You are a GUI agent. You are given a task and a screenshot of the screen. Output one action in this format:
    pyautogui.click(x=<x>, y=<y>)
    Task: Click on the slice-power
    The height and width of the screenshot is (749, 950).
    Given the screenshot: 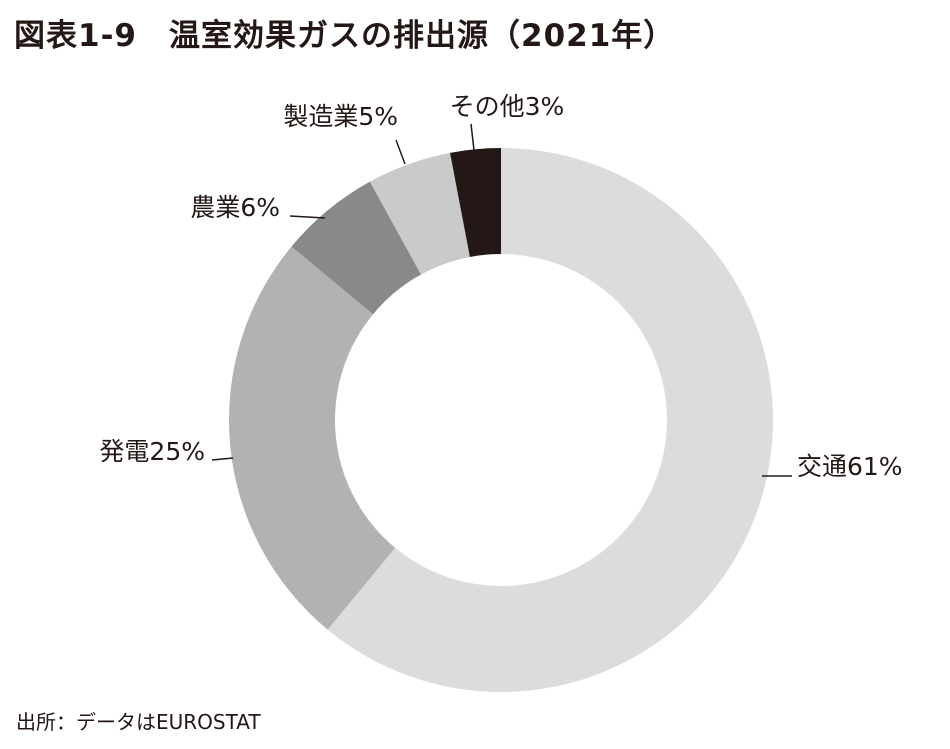 What is the action you would take?
    pyautogui.click(x=312, y=438)
    